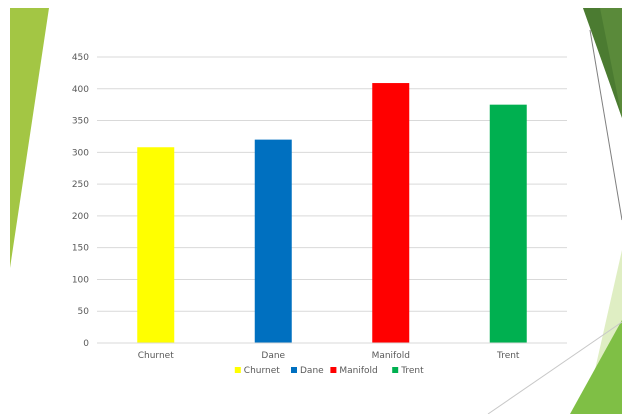  What do you see at coordinates (80, 58) in the screenshot?
I see `y-tick-label: 450` at bounding box center [80, 58].